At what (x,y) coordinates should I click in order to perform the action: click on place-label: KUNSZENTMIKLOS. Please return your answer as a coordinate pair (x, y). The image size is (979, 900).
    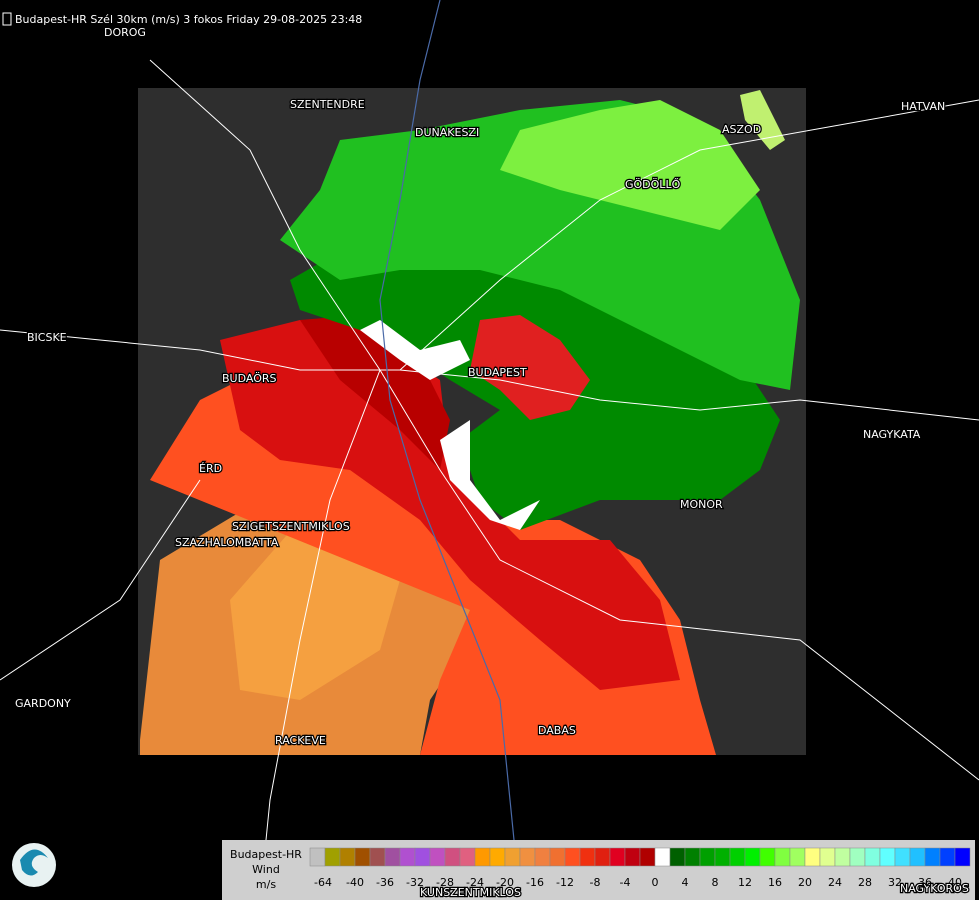
    Looking at the image, I should click on (470, 892).